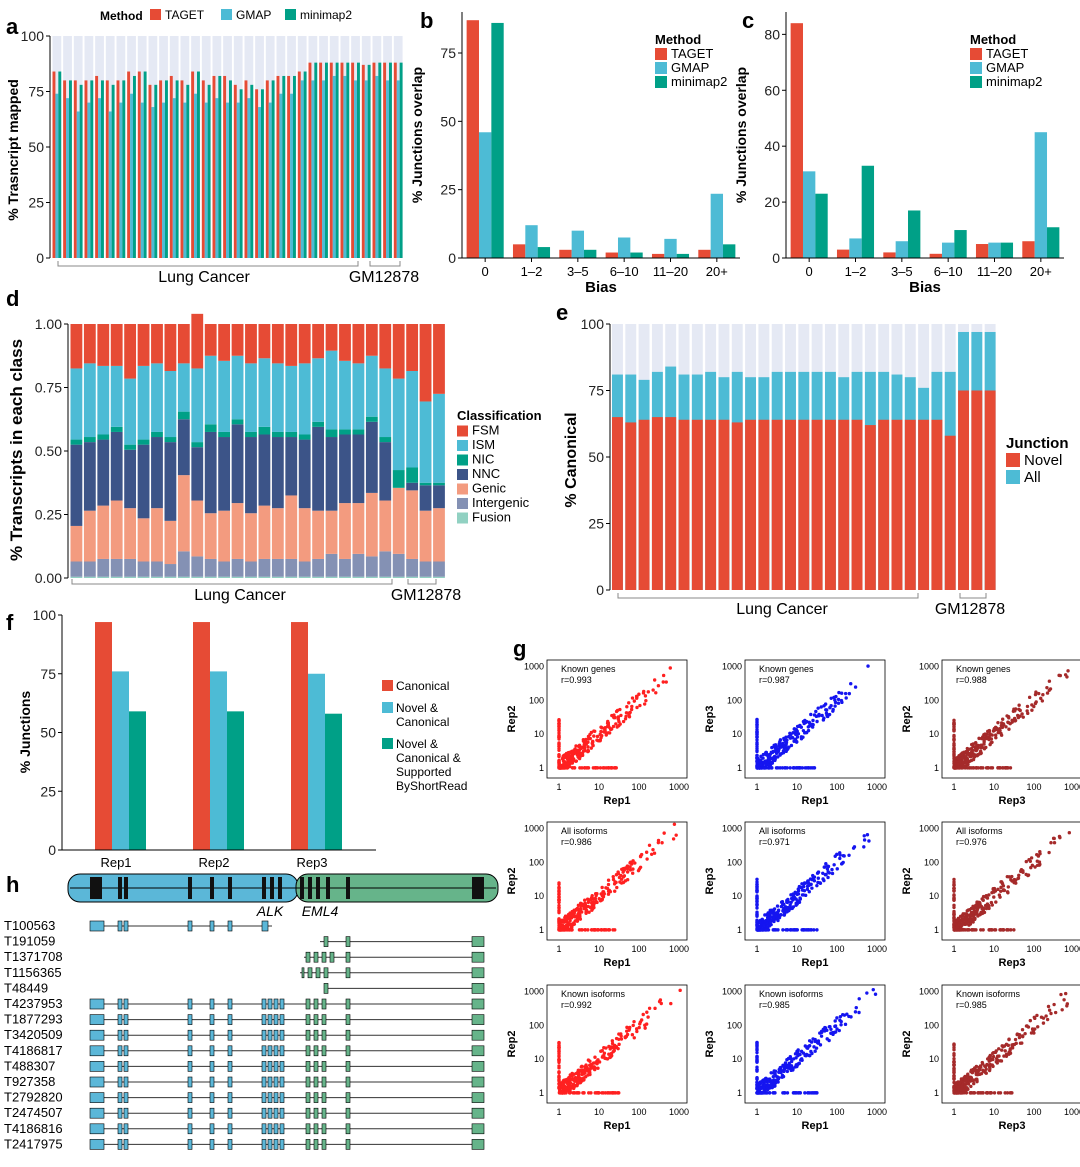 The height and width of the screenshot is (1167, 1080). What do you see at coordinates (1032, 477) in the screenshot?
I see `legend-label: All` at bounding box center [1032, 477].